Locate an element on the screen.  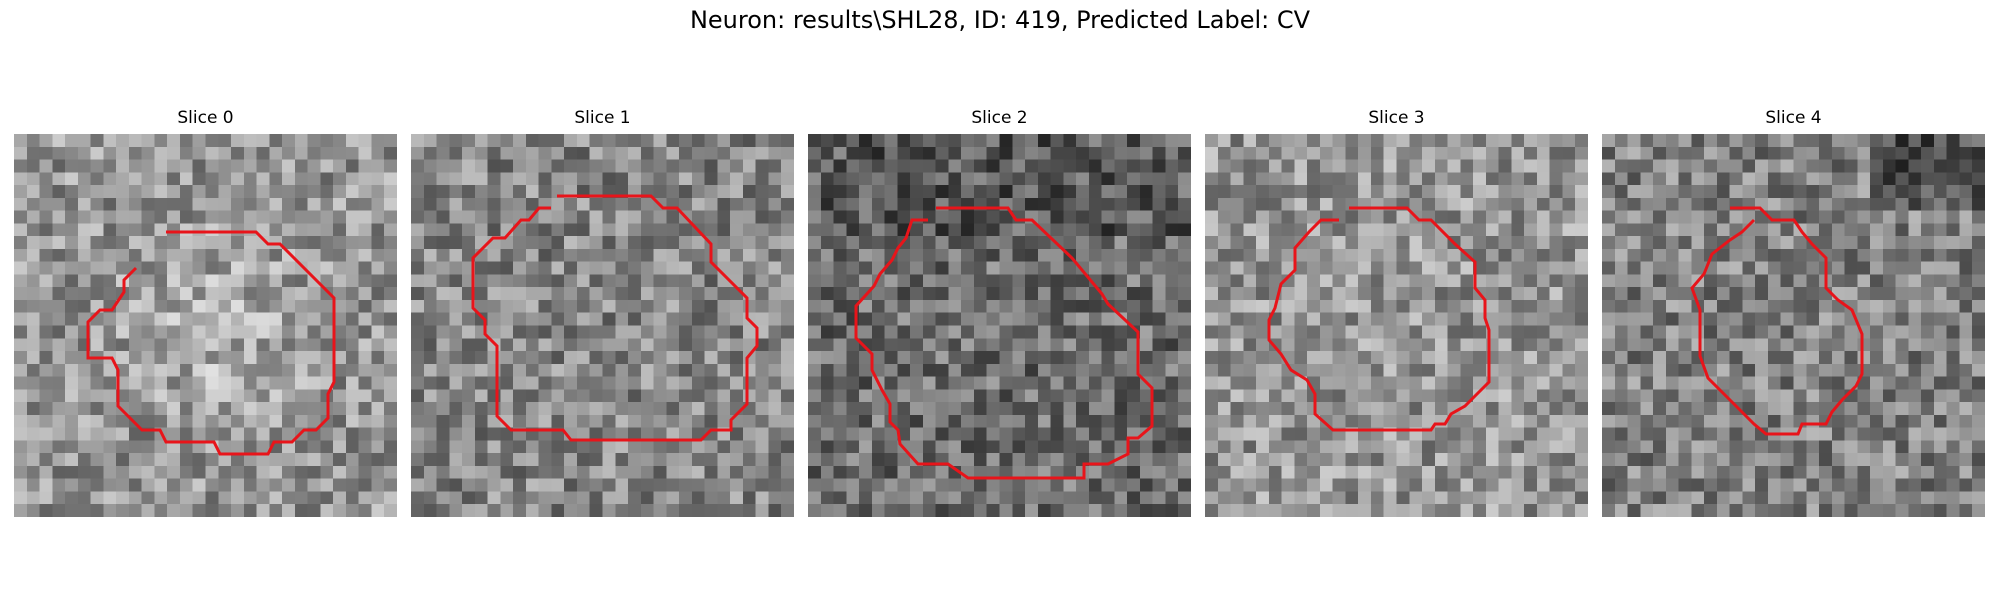
slice-panel-1: Slice 1 is located at coordinates (602, 312).